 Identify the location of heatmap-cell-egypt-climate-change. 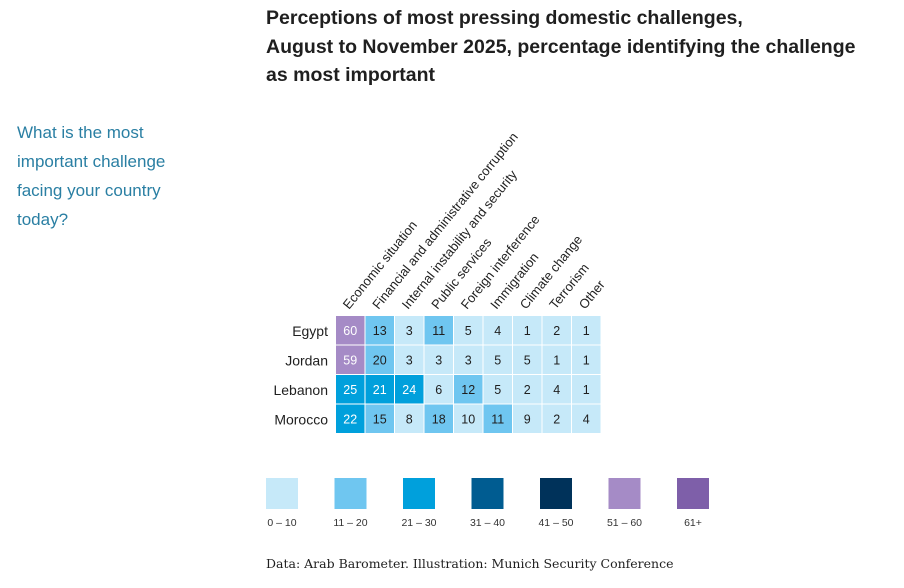
(527, 330).